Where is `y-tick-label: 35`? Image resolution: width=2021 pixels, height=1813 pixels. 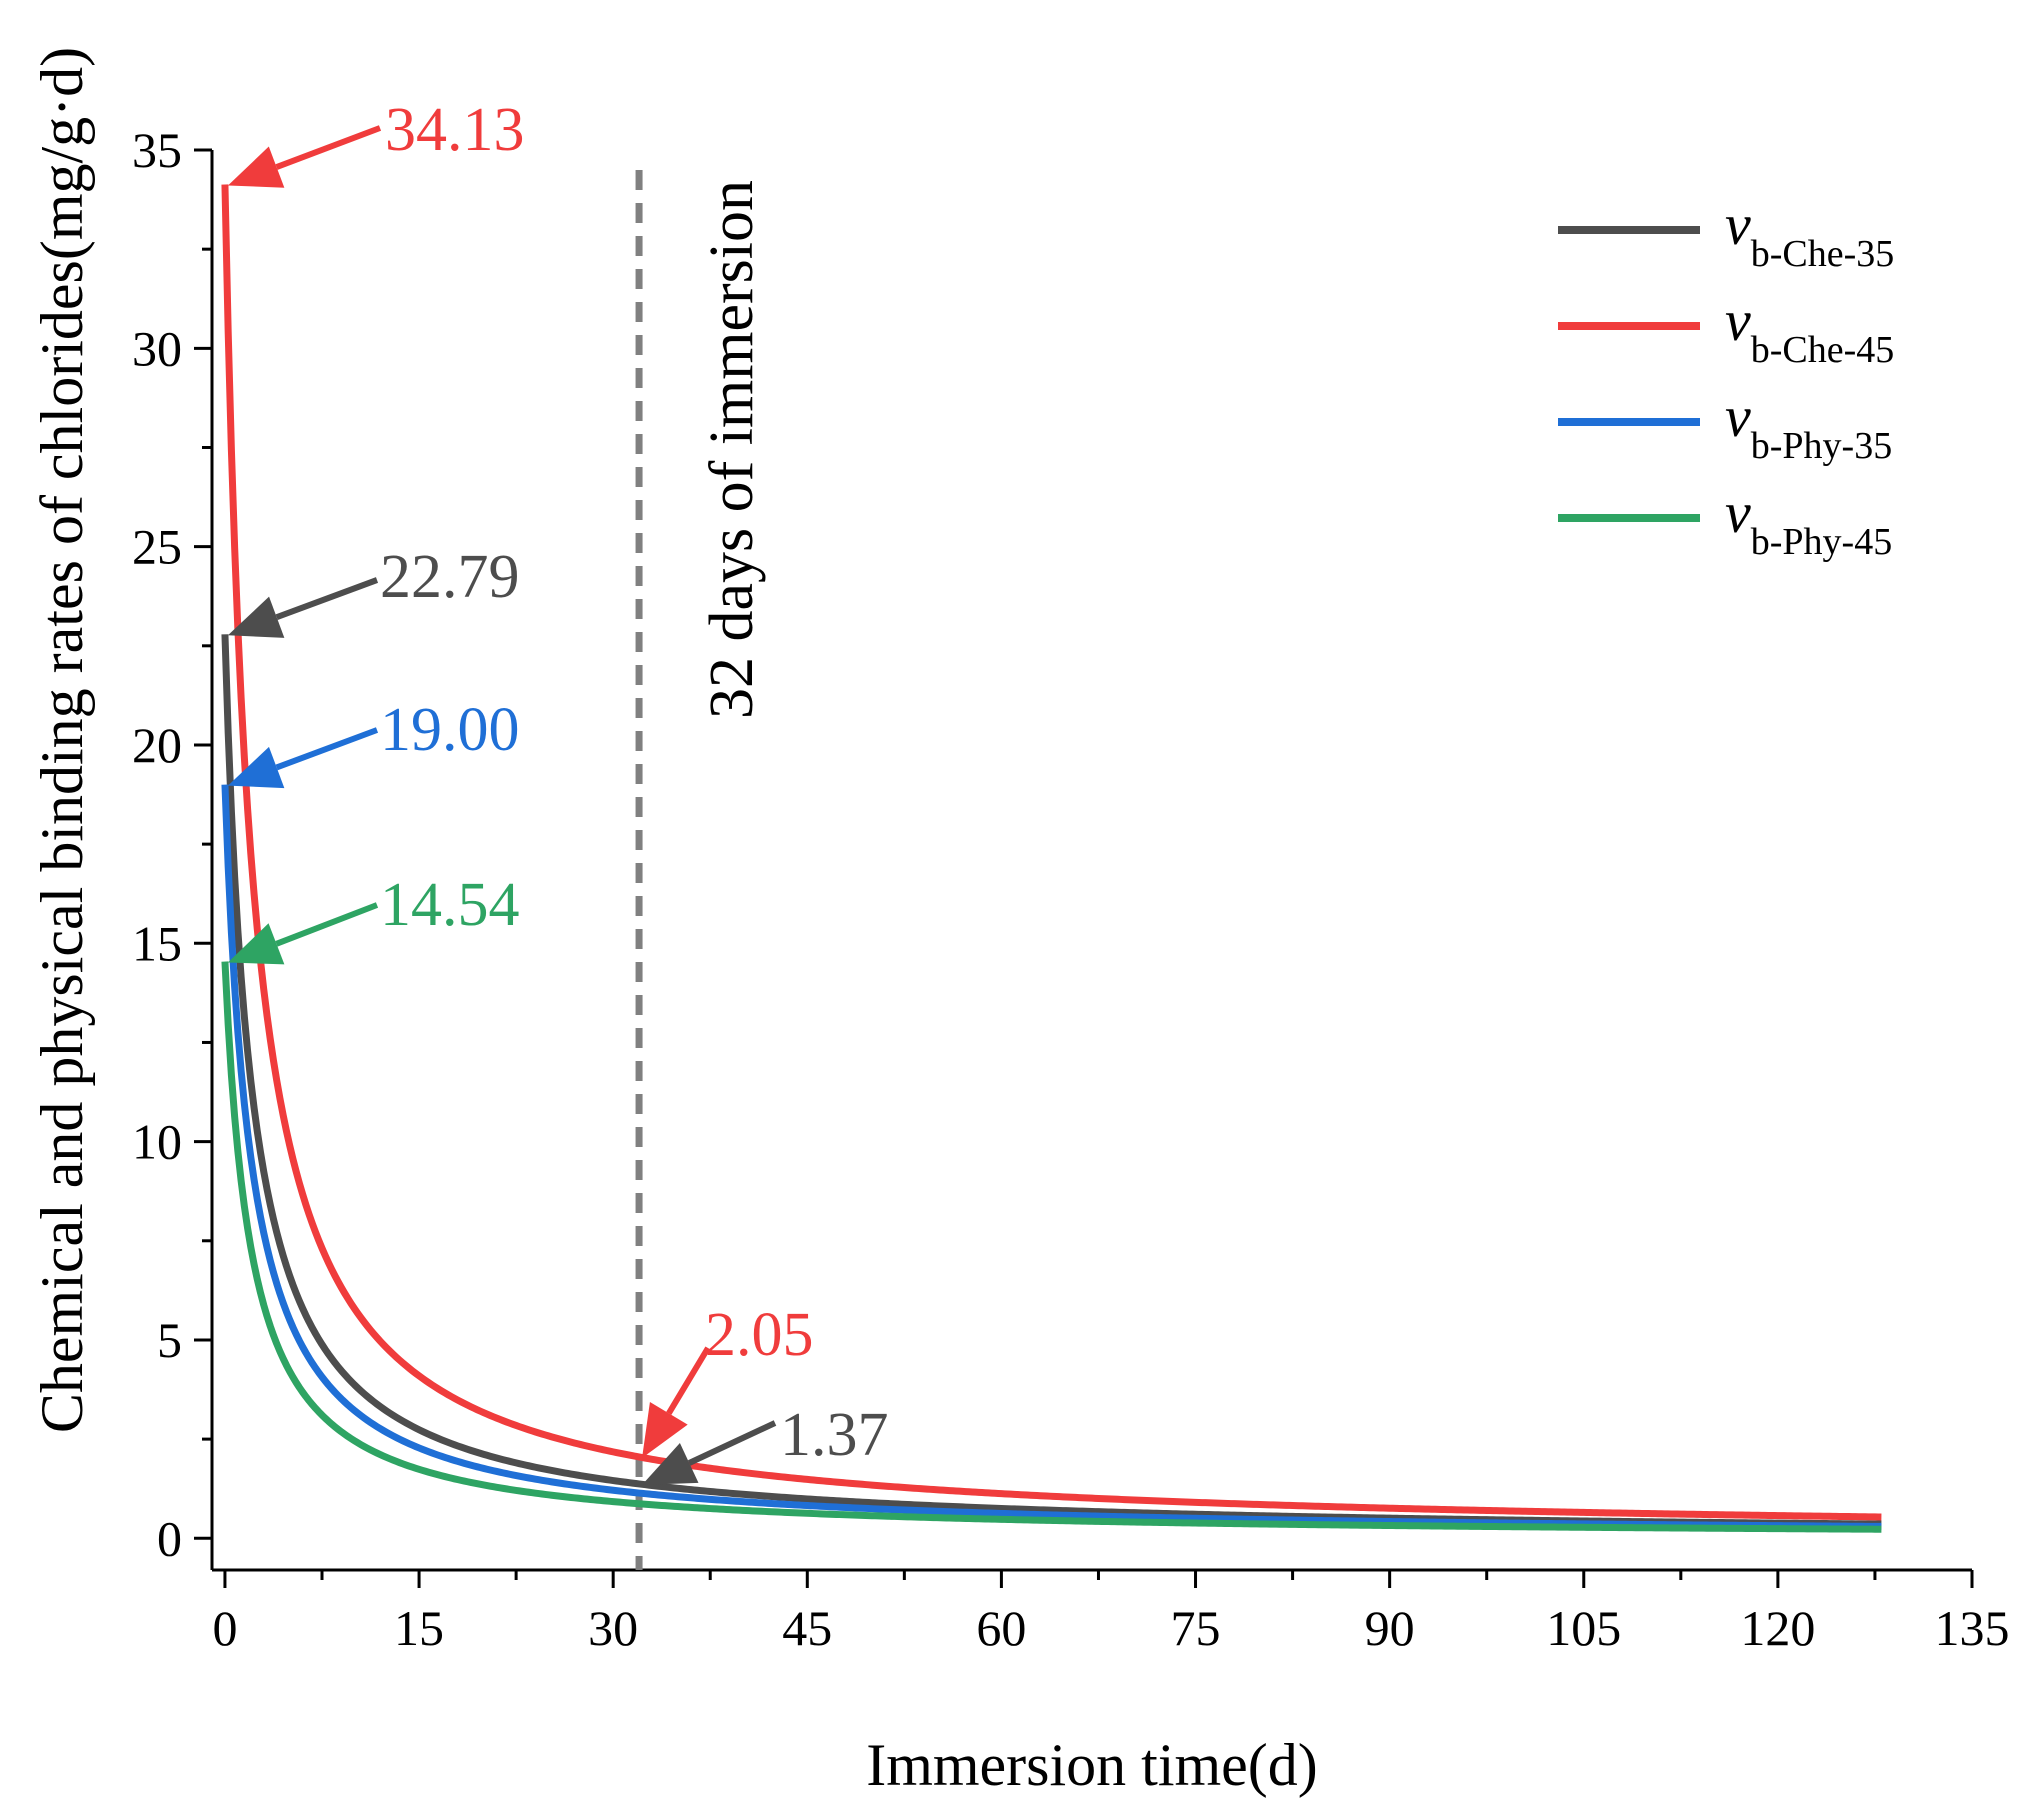
y-tick-label: 35 is located at coordinates (157, 150).